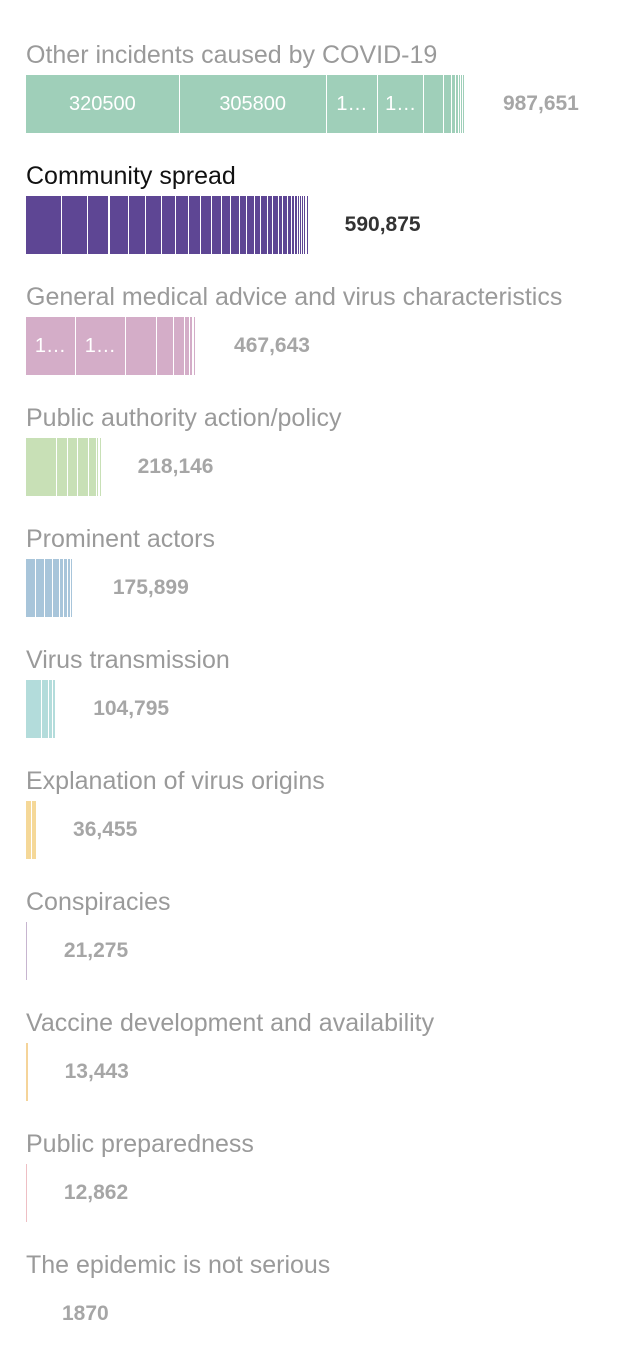 This screenshot has height=1346, width=640. What do you see at coordinates (103, 104) in the screenshot?
I see `bar-segment: 320500` at bounding box center [103, 104].